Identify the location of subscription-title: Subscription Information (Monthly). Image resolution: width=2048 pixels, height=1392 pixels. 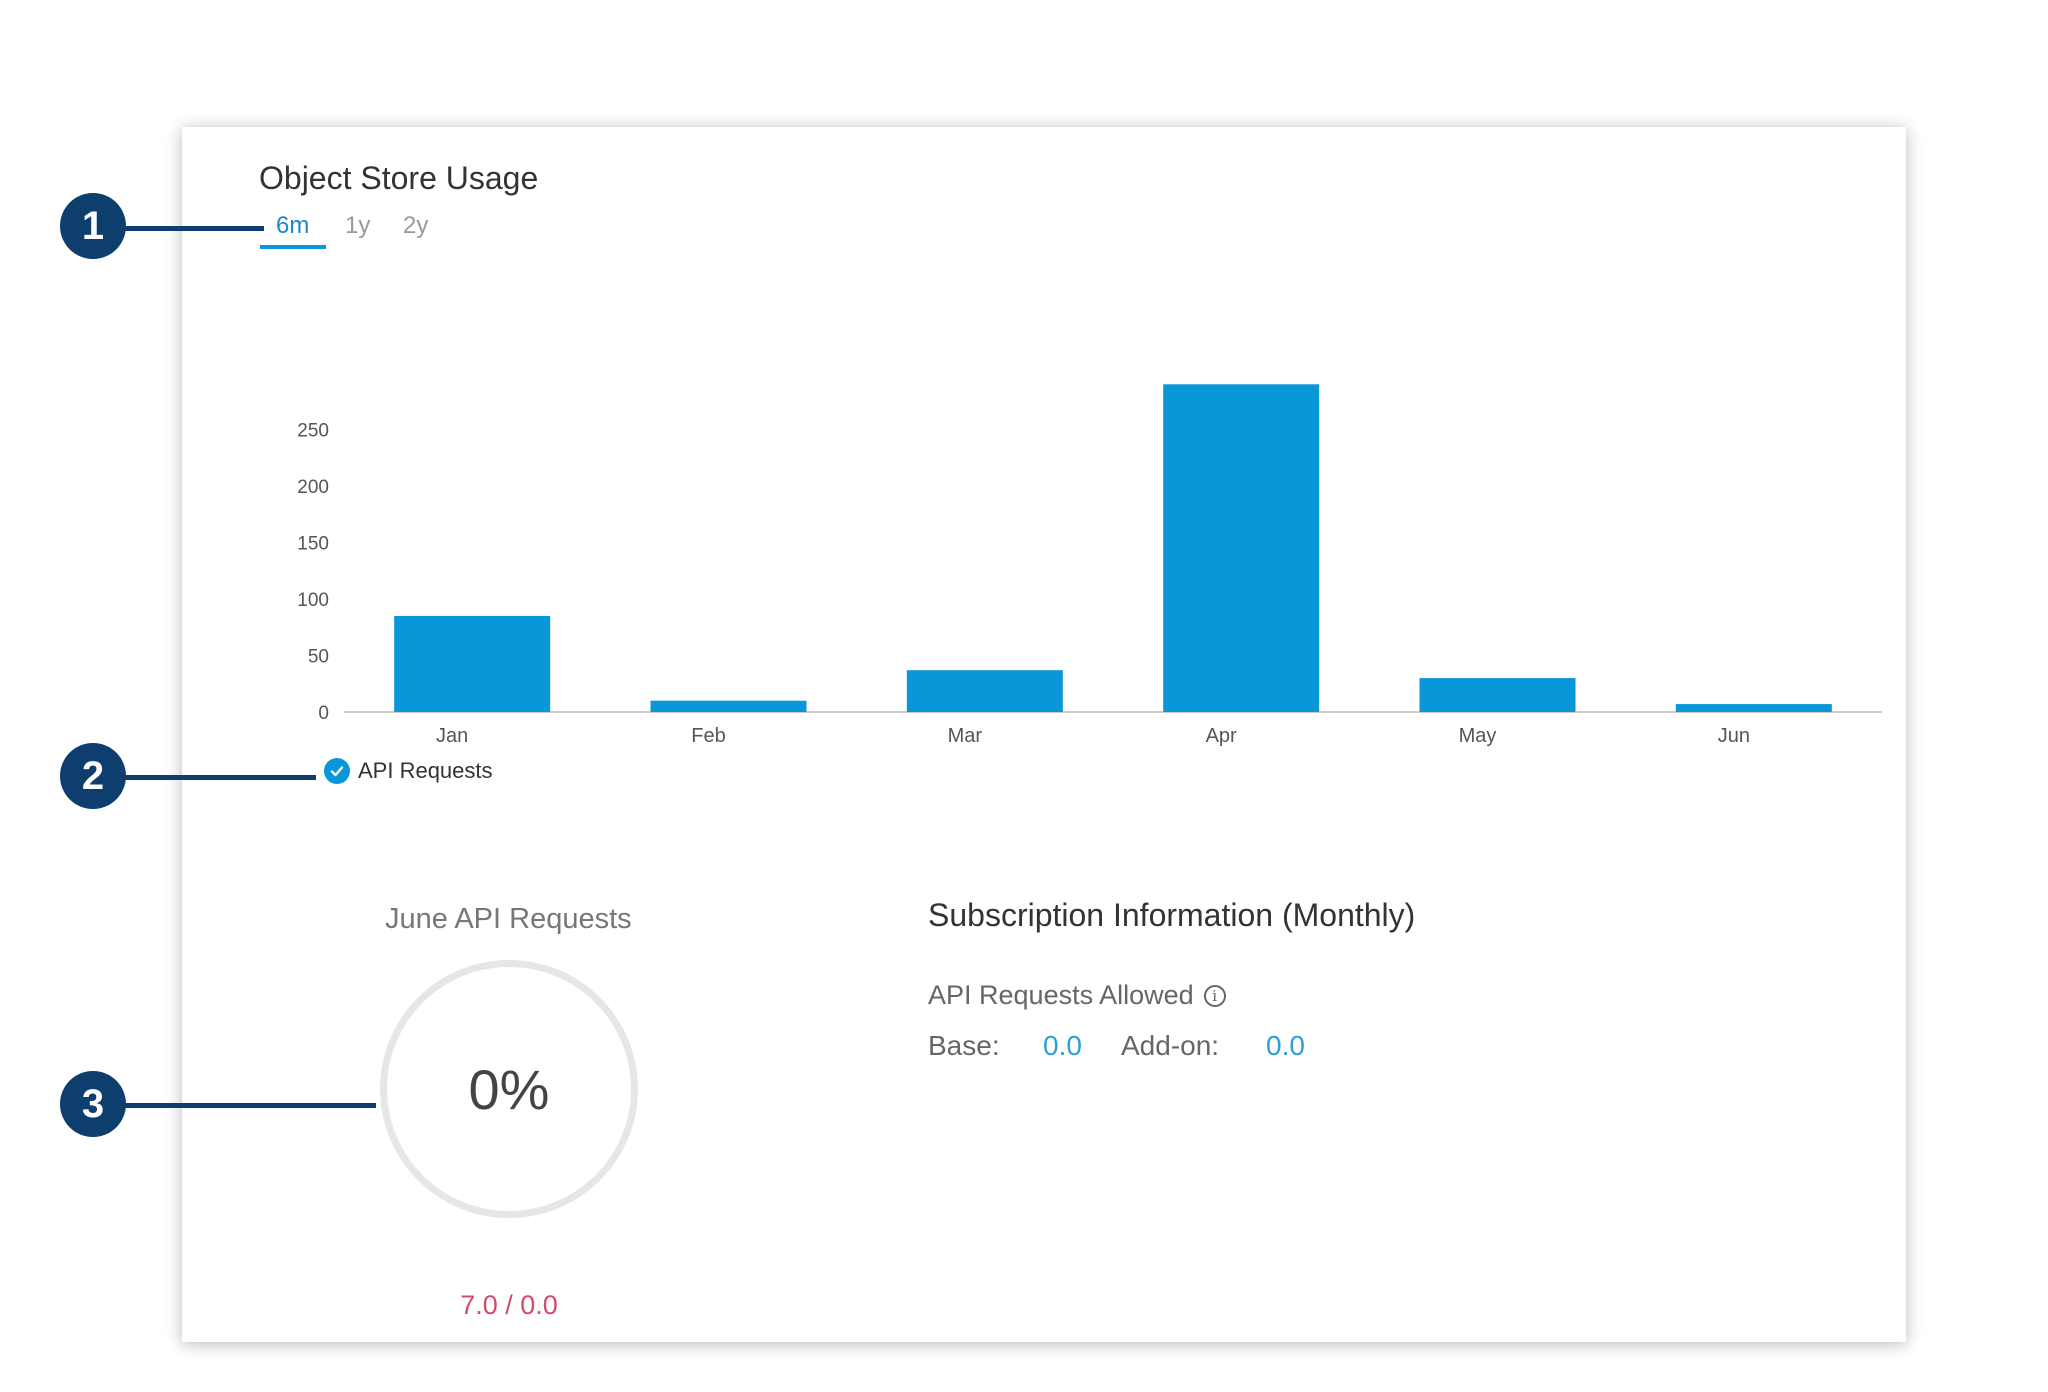
(1172, 915).